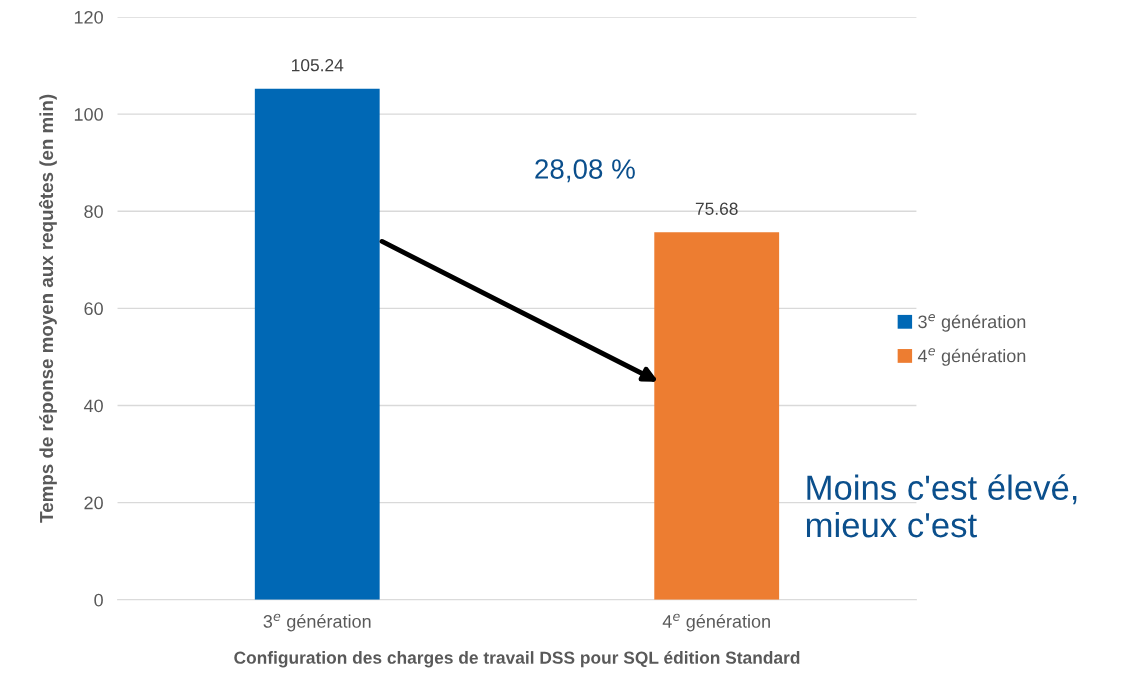 The image size is (1130, 680). I want to click on legend-label: 4$^{e}$ génération, so click(971, 357).